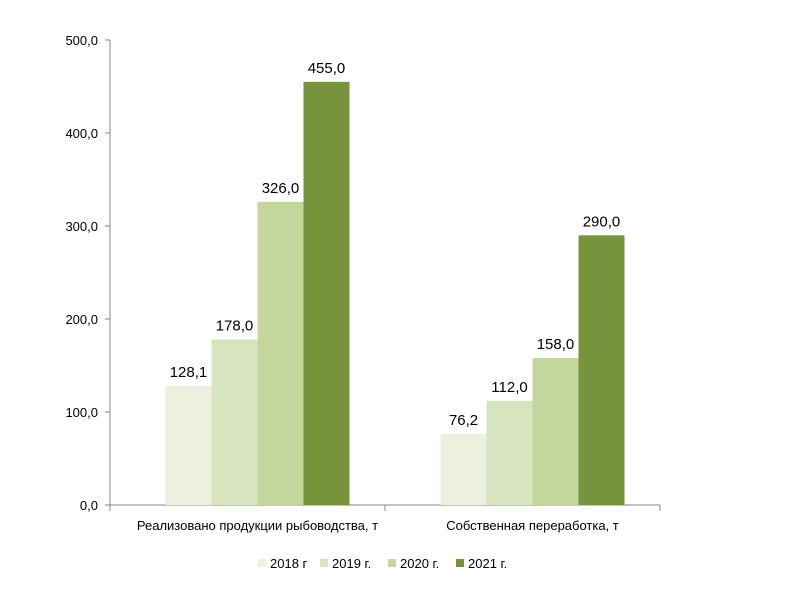  What do you see at coordinates (81, 133) in the screenshot?
I see `y-tick-label: 400,0` at bounding box center [81, 133].